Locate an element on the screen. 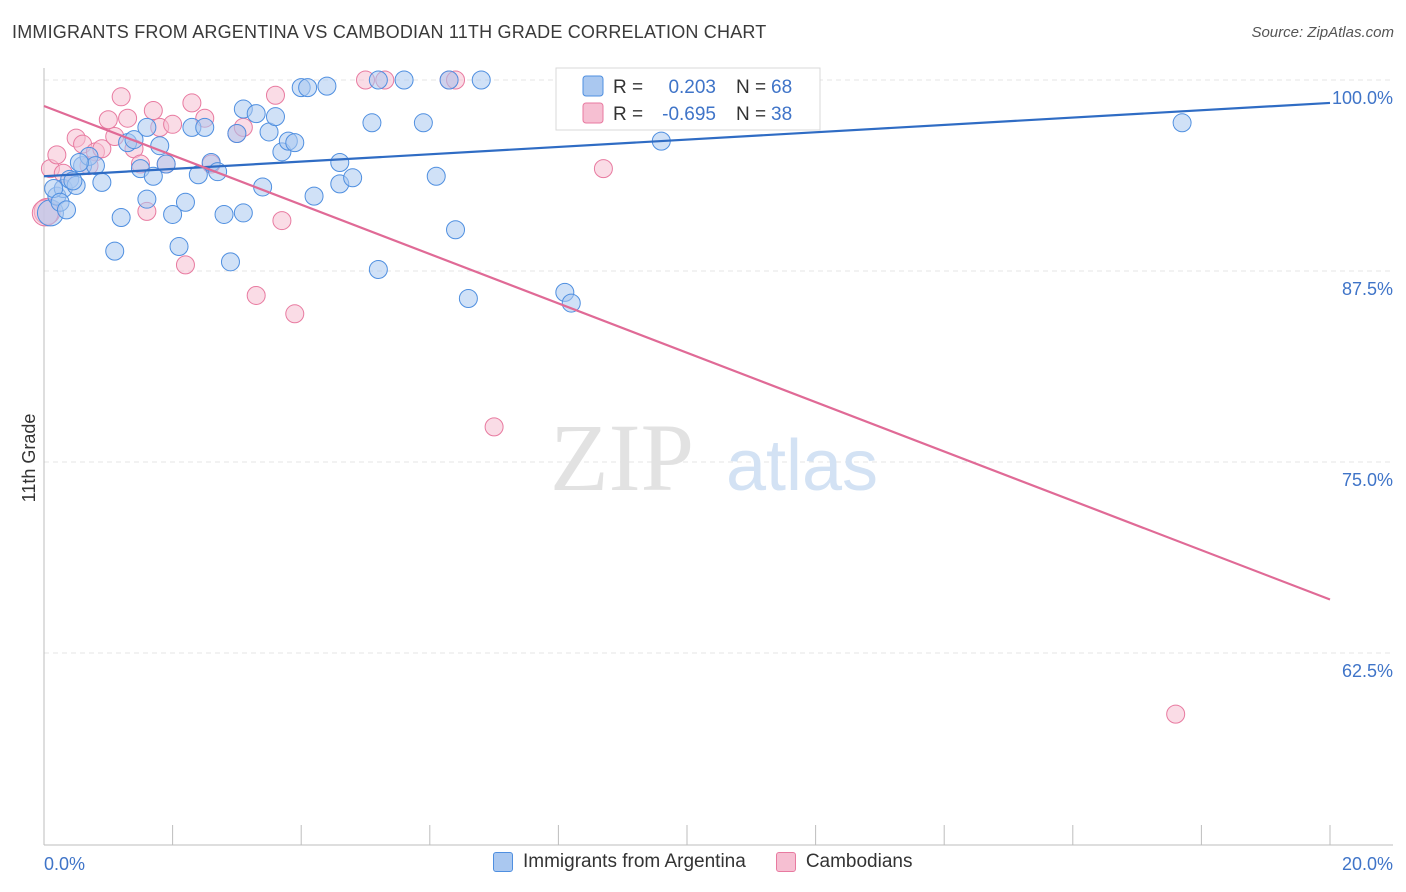 This screenshot has width=1406, height=892. watermark-atlas: atlas is located at coordinates (802, 466).